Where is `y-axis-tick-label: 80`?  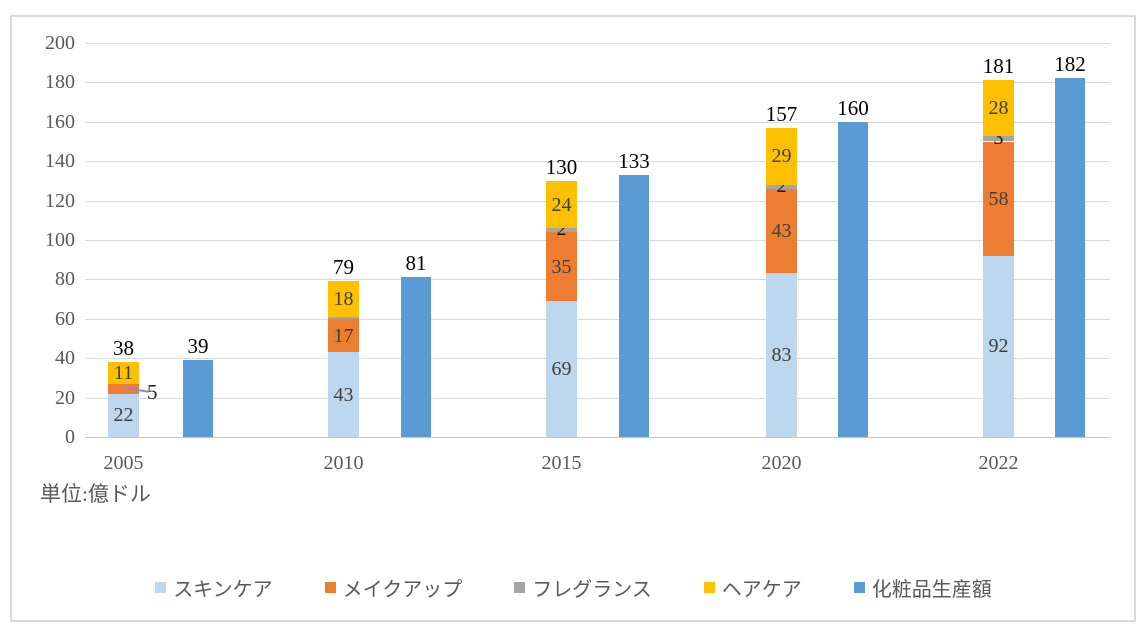 y-axis-tick-label: 80 is located at coordinates (65, 279).